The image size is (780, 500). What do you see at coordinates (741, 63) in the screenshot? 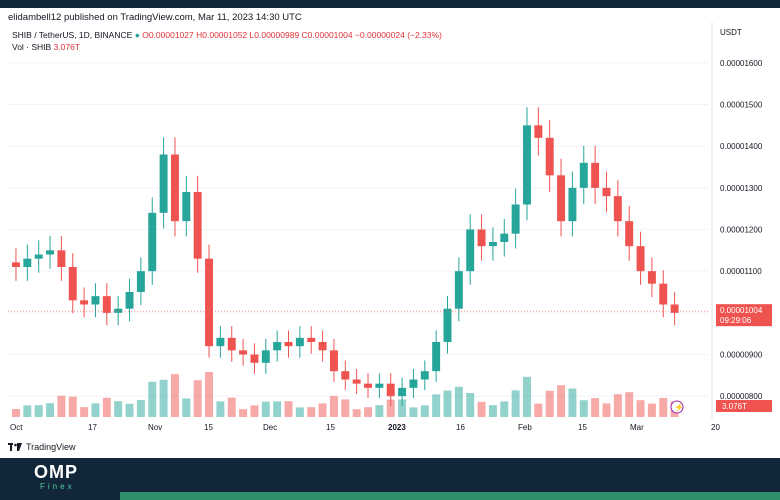
I see `price-tick-label: 0.00001600` at bounding box center [741, 63].